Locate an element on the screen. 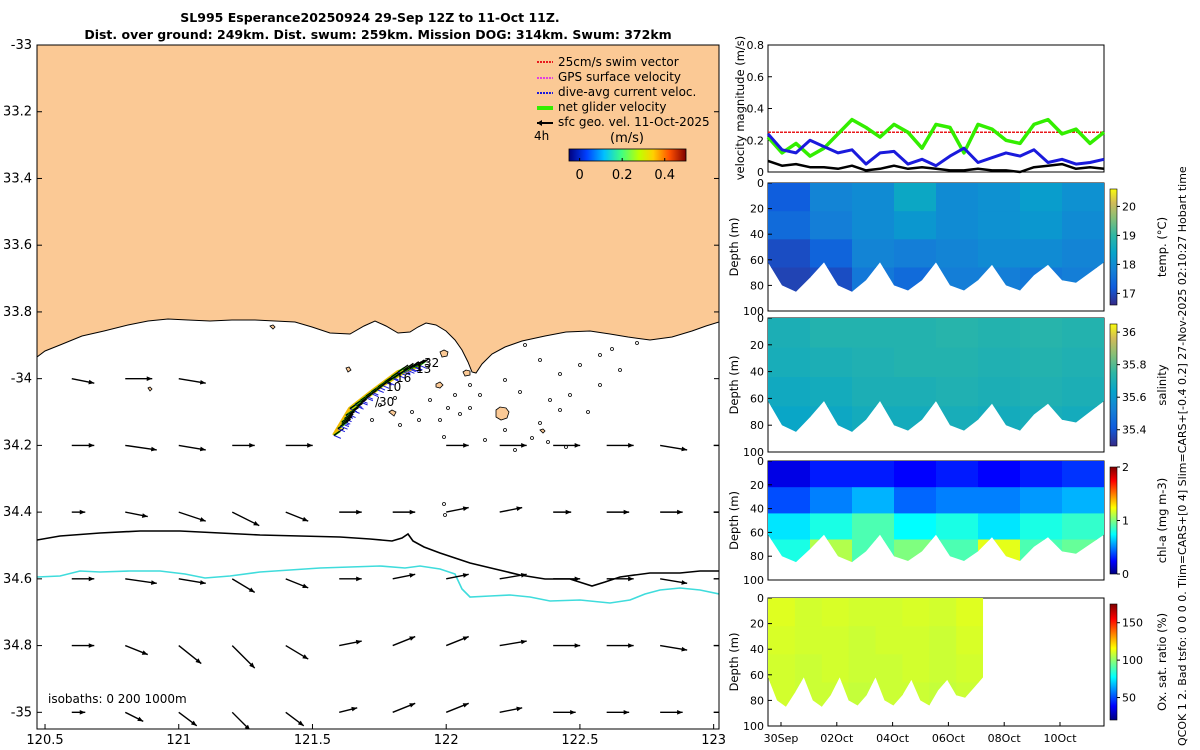 This screenshot has width=1200, height=750. velocity-panel-frame is located at coordinates (936, 108).